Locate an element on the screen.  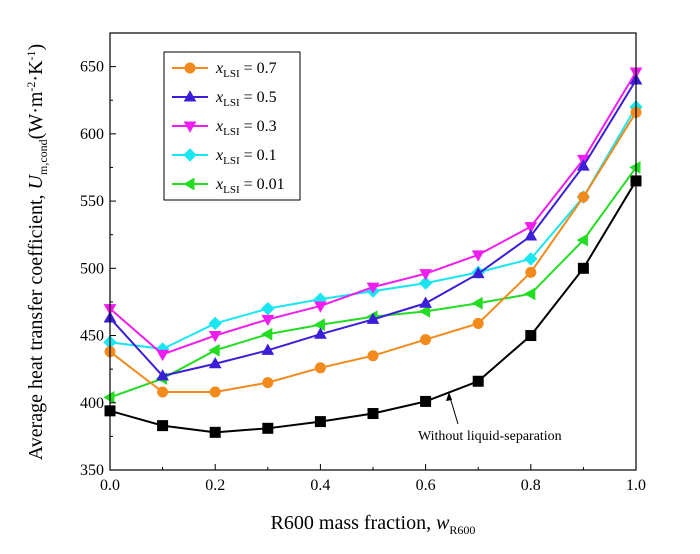
x-tick-label: 0.8 is located at coordinates (531, 485).